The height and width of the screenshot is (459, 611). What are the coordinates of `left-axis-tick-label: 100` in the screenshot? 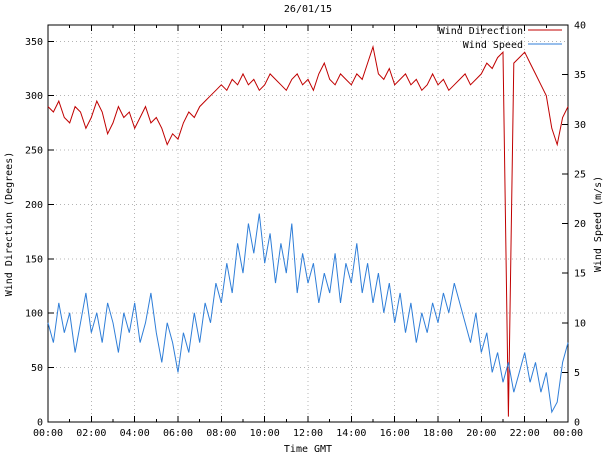 It's located at (34, 314).